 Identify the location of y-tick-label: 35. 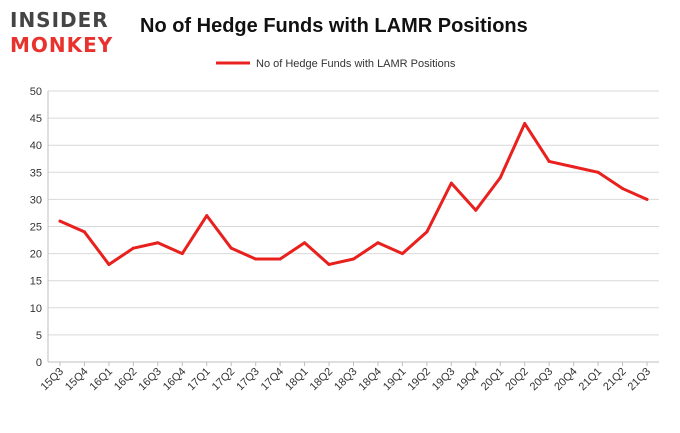
(36, 173).